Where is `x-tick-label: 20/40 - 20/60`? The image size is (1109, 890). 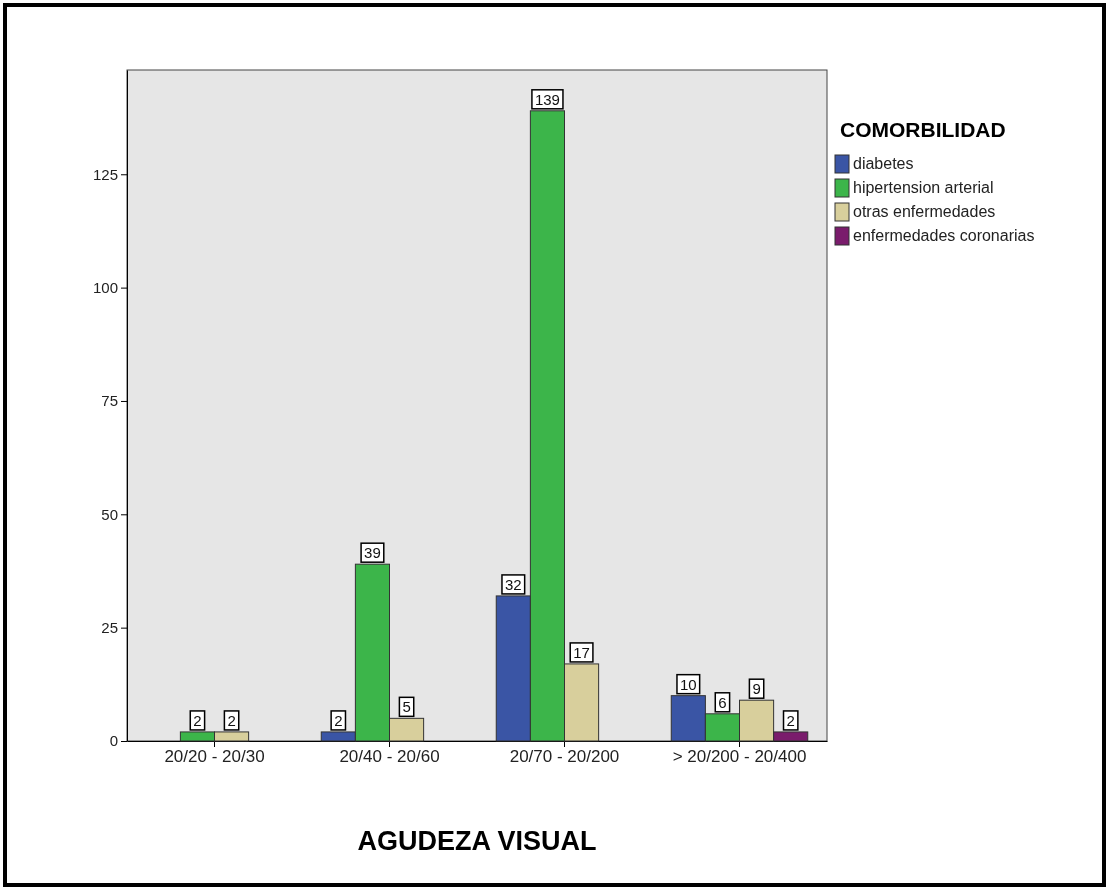 x-tick-label: 20/40 - 20/60 is located at coordinates (389, 757).